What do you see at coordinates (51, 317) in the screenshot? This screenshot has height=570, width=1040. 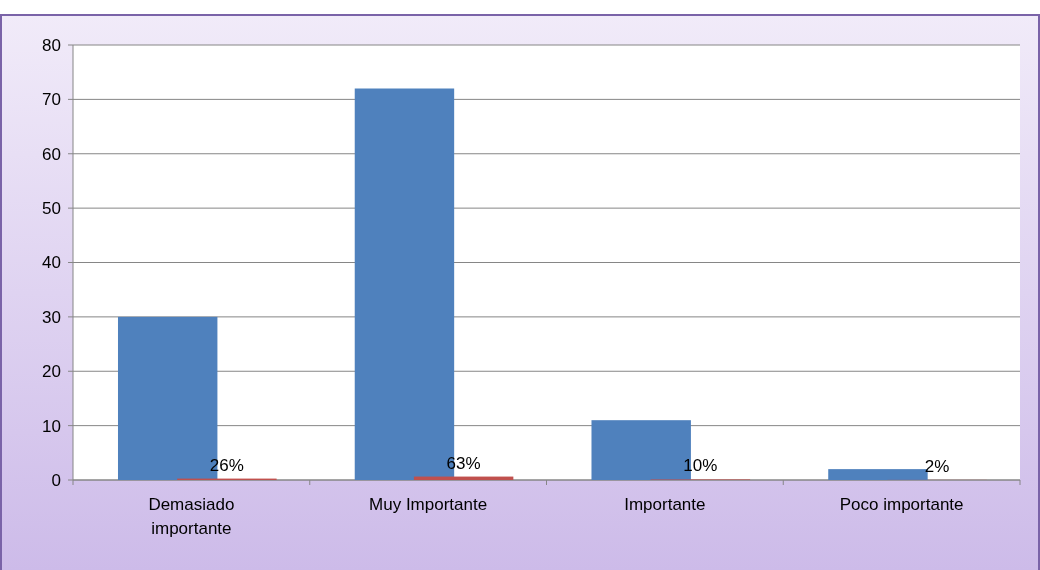 I see `y-tick-label: 30` at bounding box center [51, 317].